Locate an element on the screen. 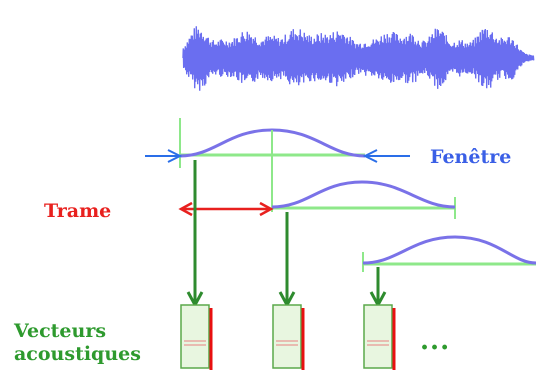 This screenshot has width=536, height=374. acoustic-vectors-label: Vecteurs acoustiques is located at coordinates (77, 343).